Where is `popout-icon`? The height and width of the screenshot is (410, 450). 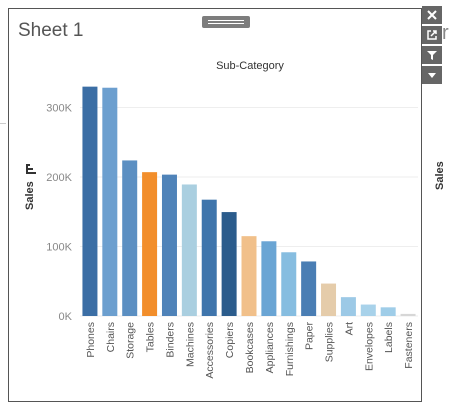 popout-icon is located at coordinates (432, 35).